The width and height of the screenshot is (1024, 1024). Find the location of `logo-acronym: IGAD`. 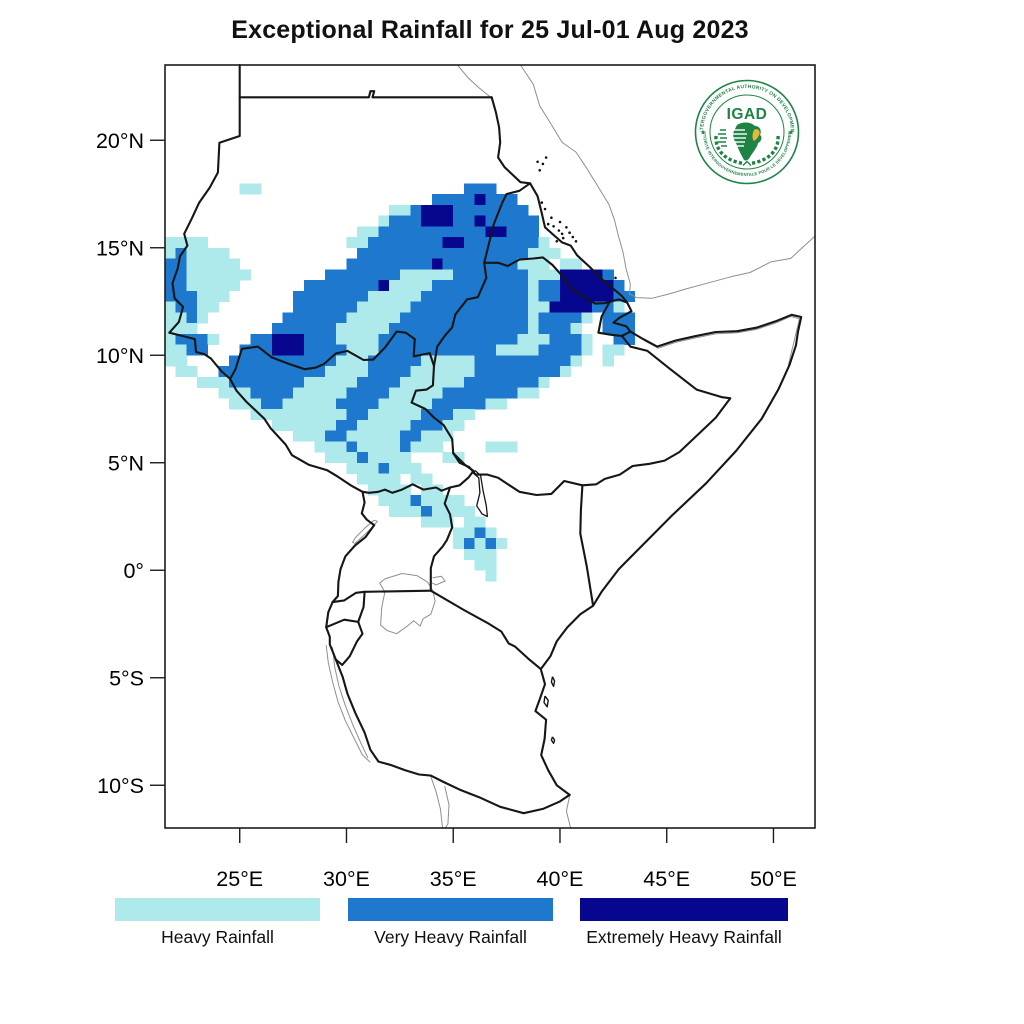

logo-acronym: IGAD is located at coordinates (747, 114).